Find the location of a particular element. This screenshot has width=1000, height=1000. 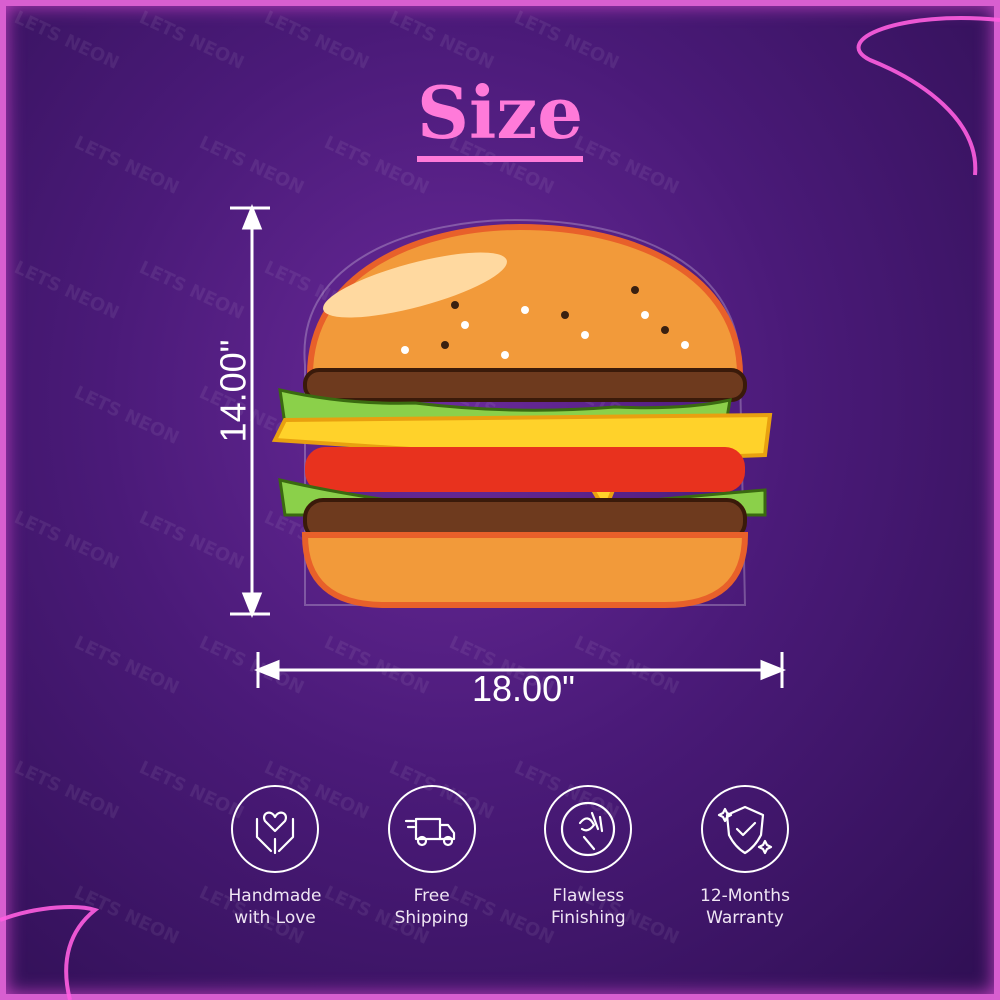

feature-label-line2: Warranty is located at coordinates (745, 918).